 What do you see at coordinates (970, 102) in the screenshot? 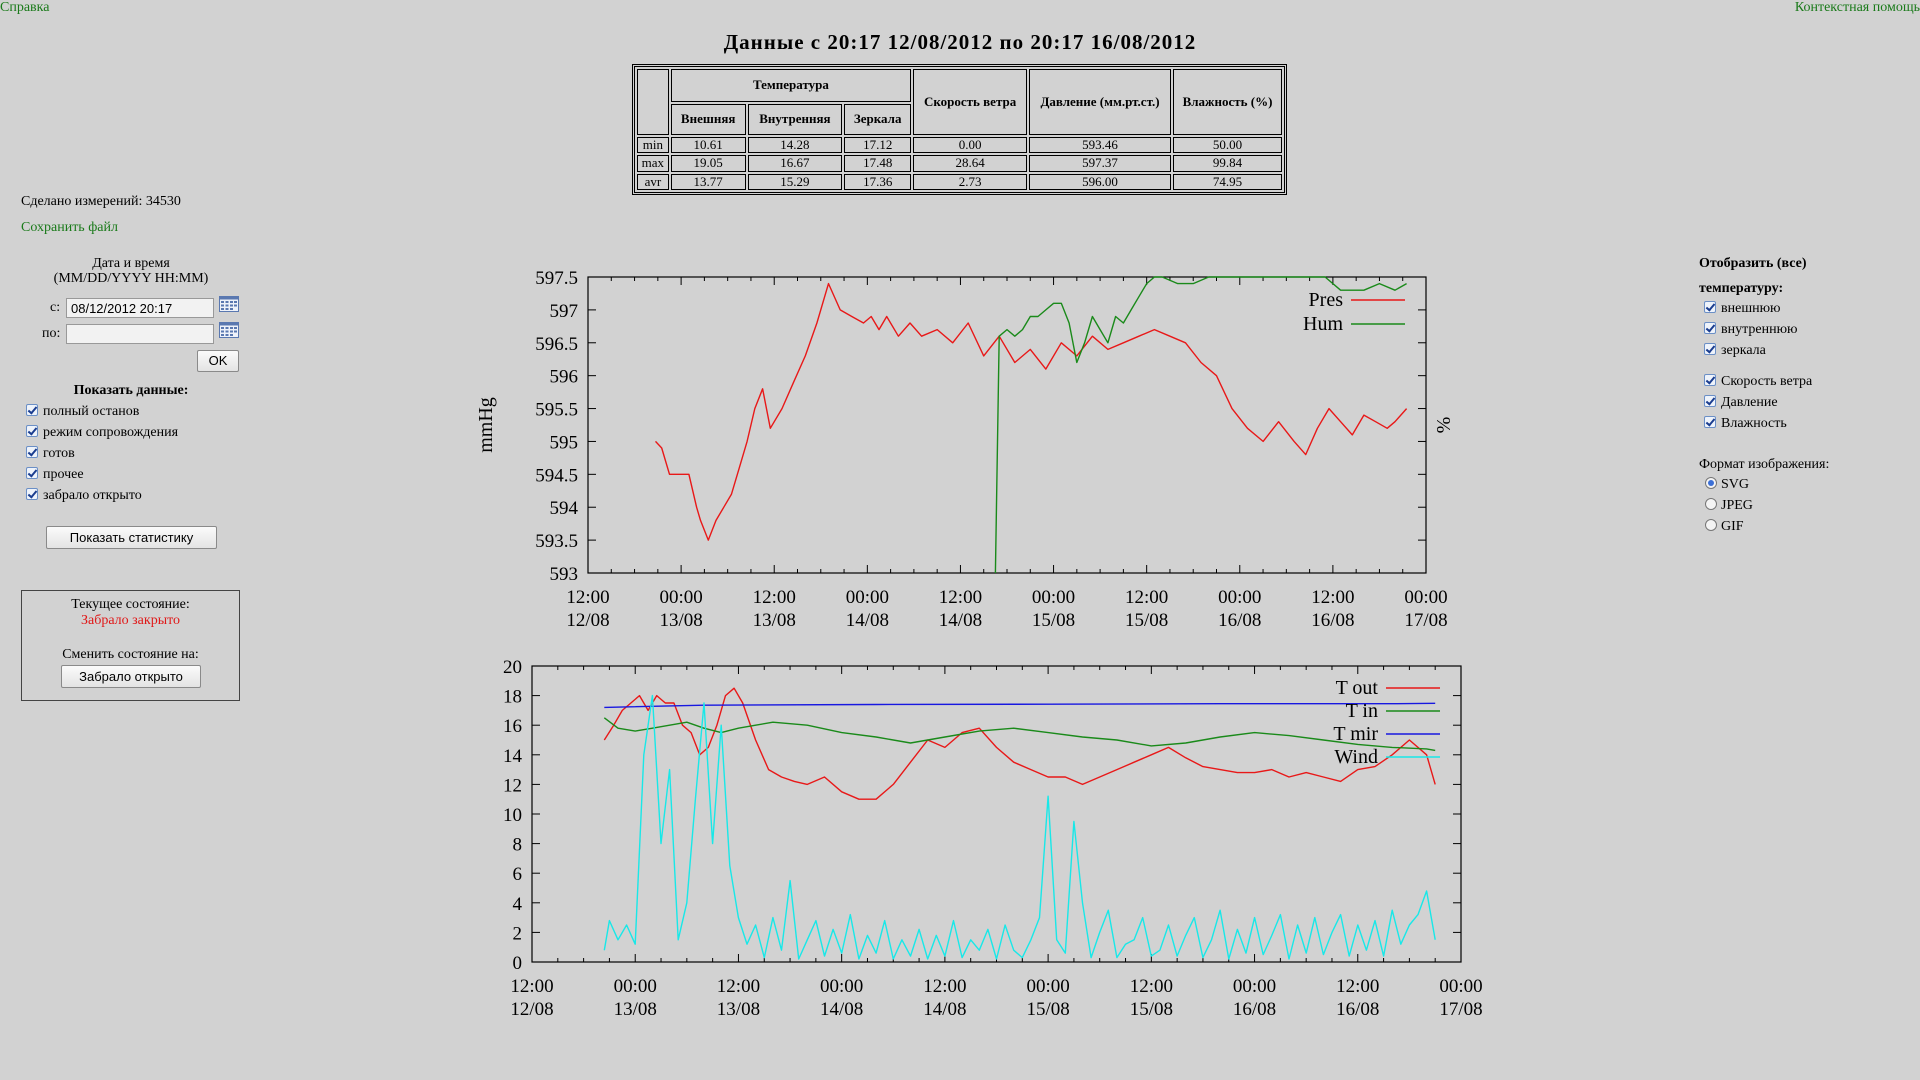
I see `stats-wind-header: Скорость ветра` at bounding box center [970, 102].